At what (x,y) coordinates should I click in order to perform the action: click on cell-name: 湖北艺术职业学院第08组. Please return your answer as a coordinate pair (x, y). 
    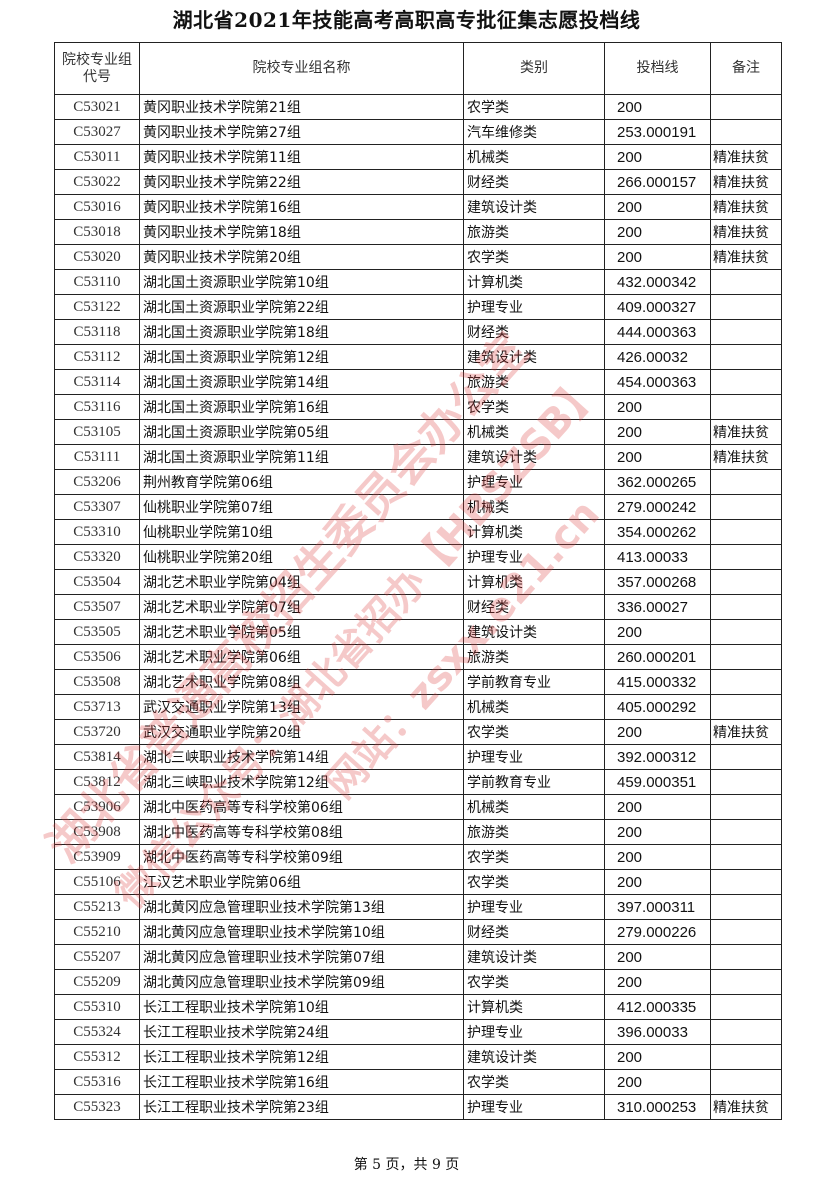
    Looking at the image, I should click on (301, 682).